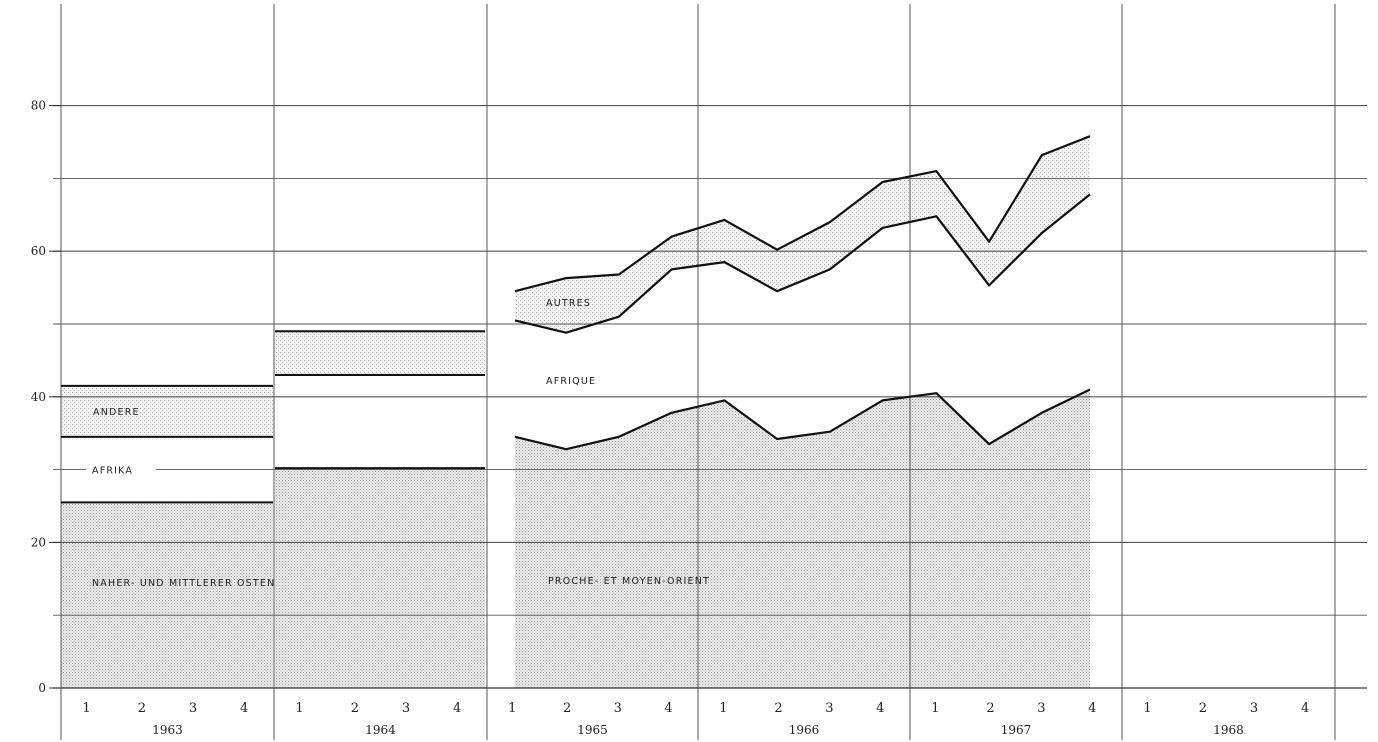 This screenshot has width=1378, height=742. I want to click on x-quarter-label-1963-1: 1, so click(86, 708).